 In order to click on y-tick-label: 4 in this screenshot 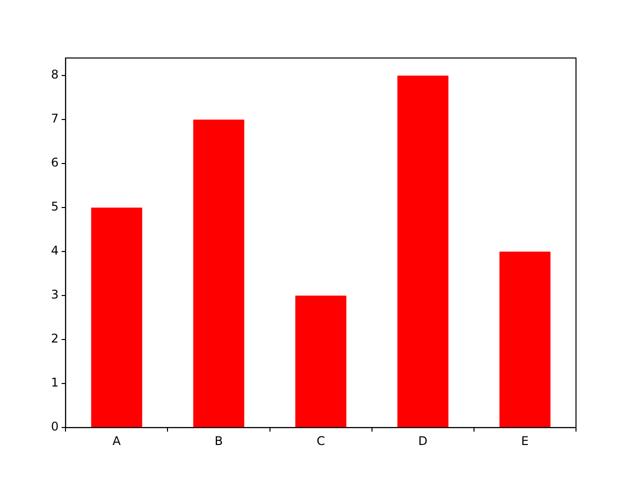, I will do `click(54, 251)`.